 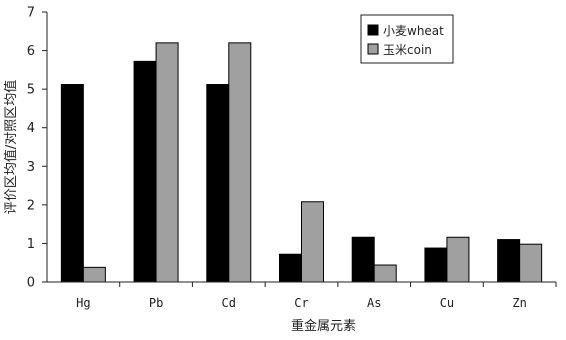 I want to click on legend-label: 小麦wheat, so click(x=413, y=31).